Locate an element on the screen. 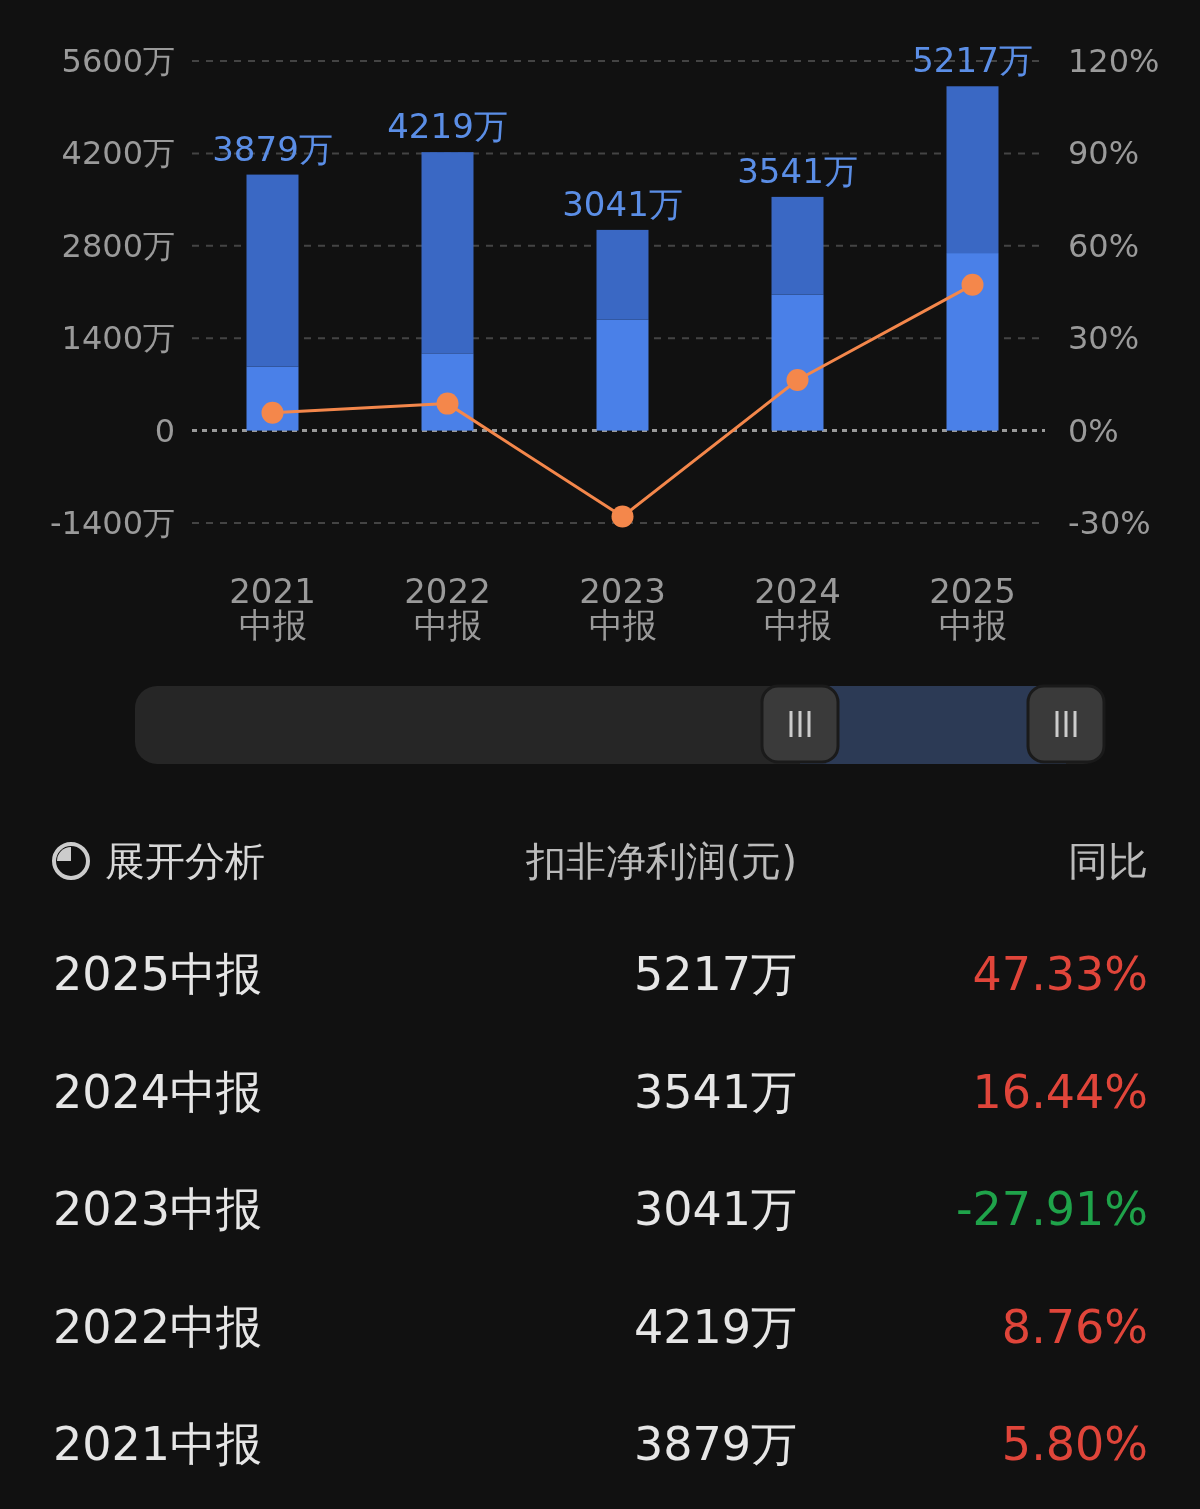  text: 2024中报 is located at coordinates (158, 1091).